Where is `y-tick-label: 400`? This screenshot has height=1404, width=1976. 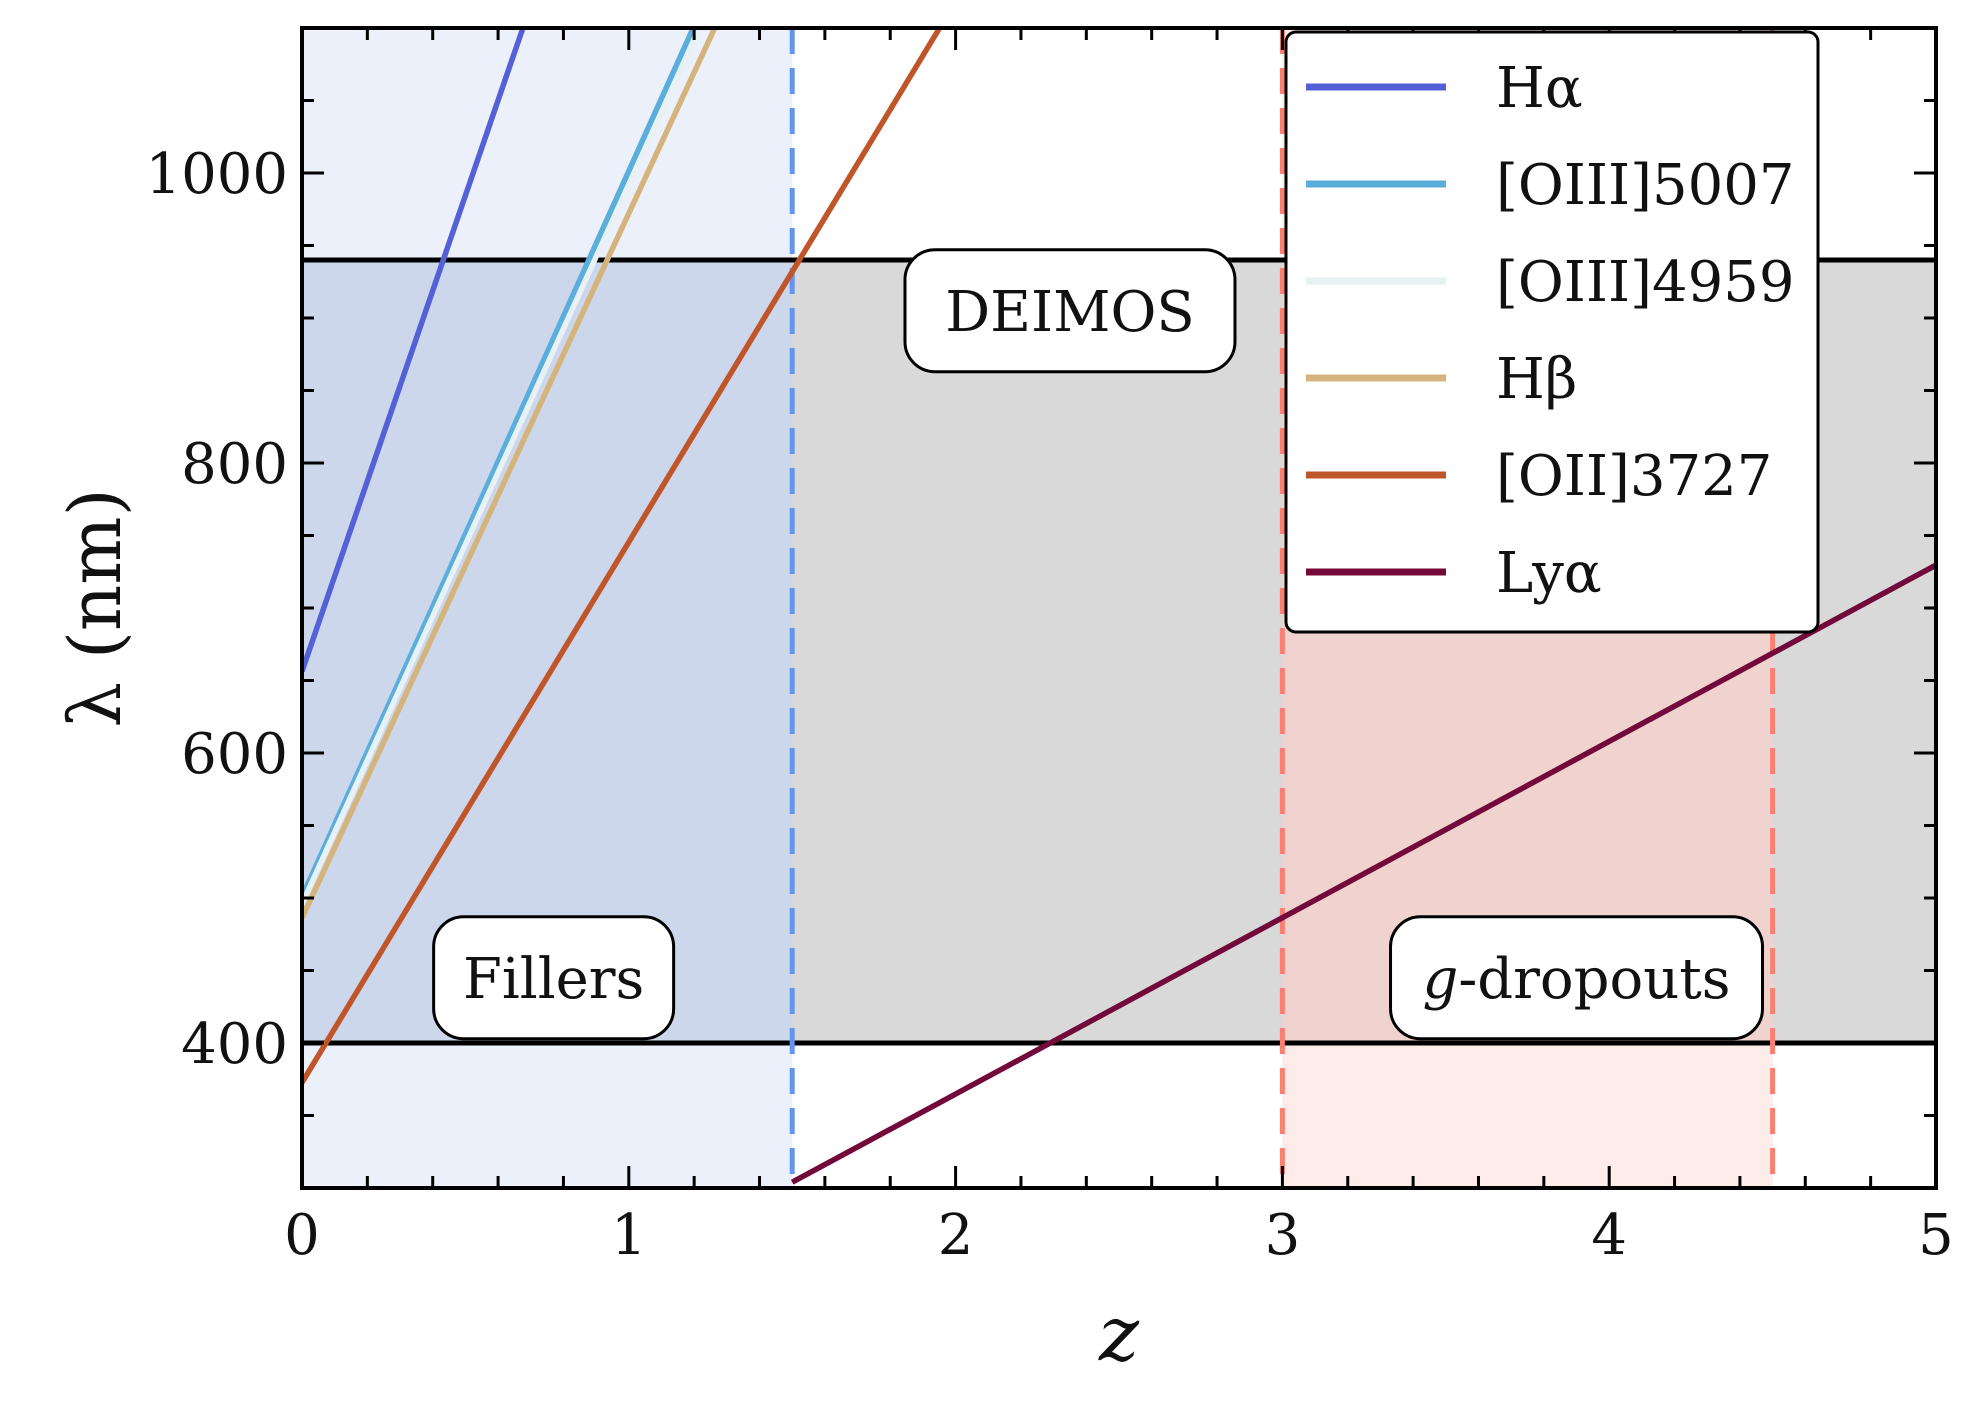
y-tick-label: 400 is located at coordinates (234, 1044).